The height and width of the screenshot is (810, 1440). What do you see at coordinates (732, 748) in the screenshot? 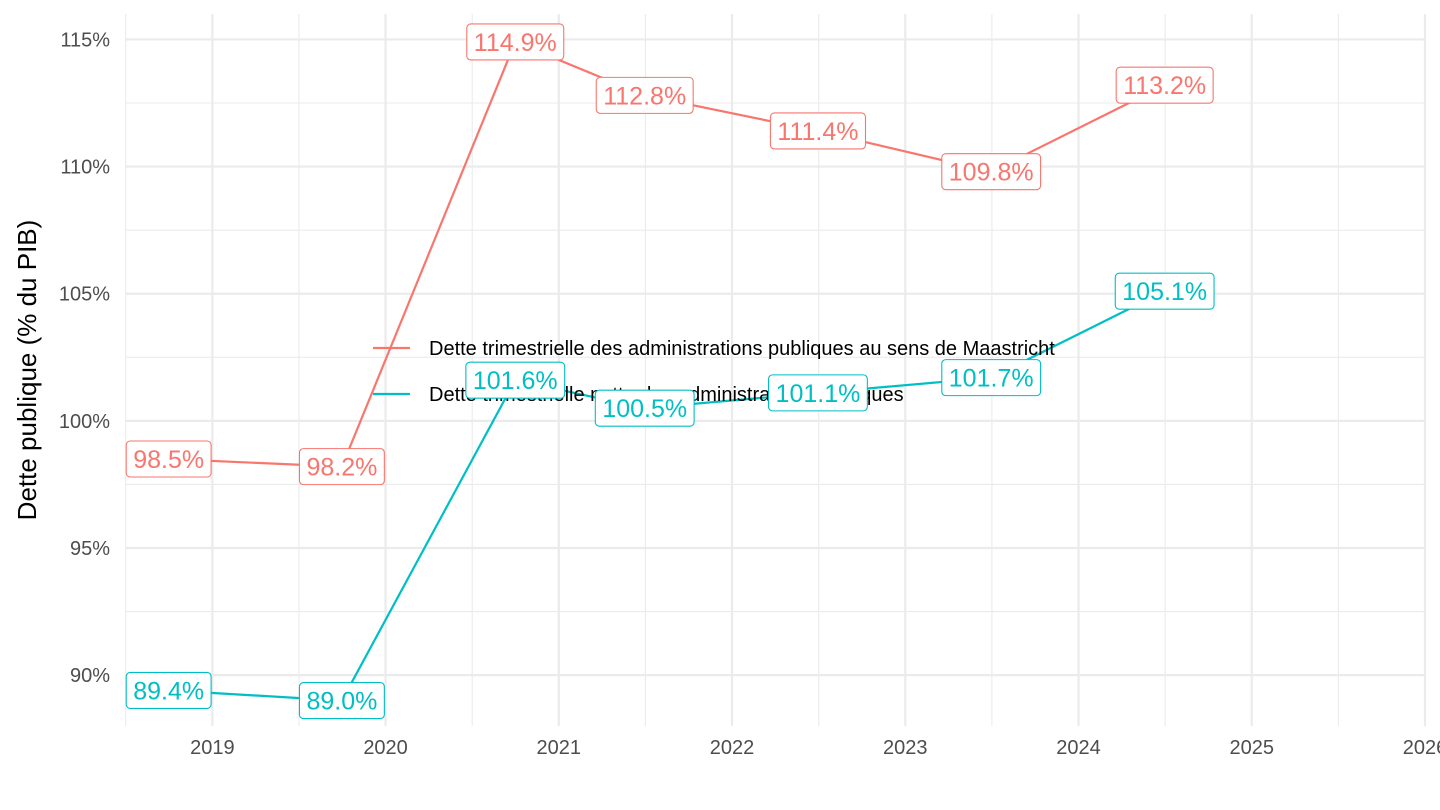
I see `x-tick-label: 2022` at bounding box center [732, 748].